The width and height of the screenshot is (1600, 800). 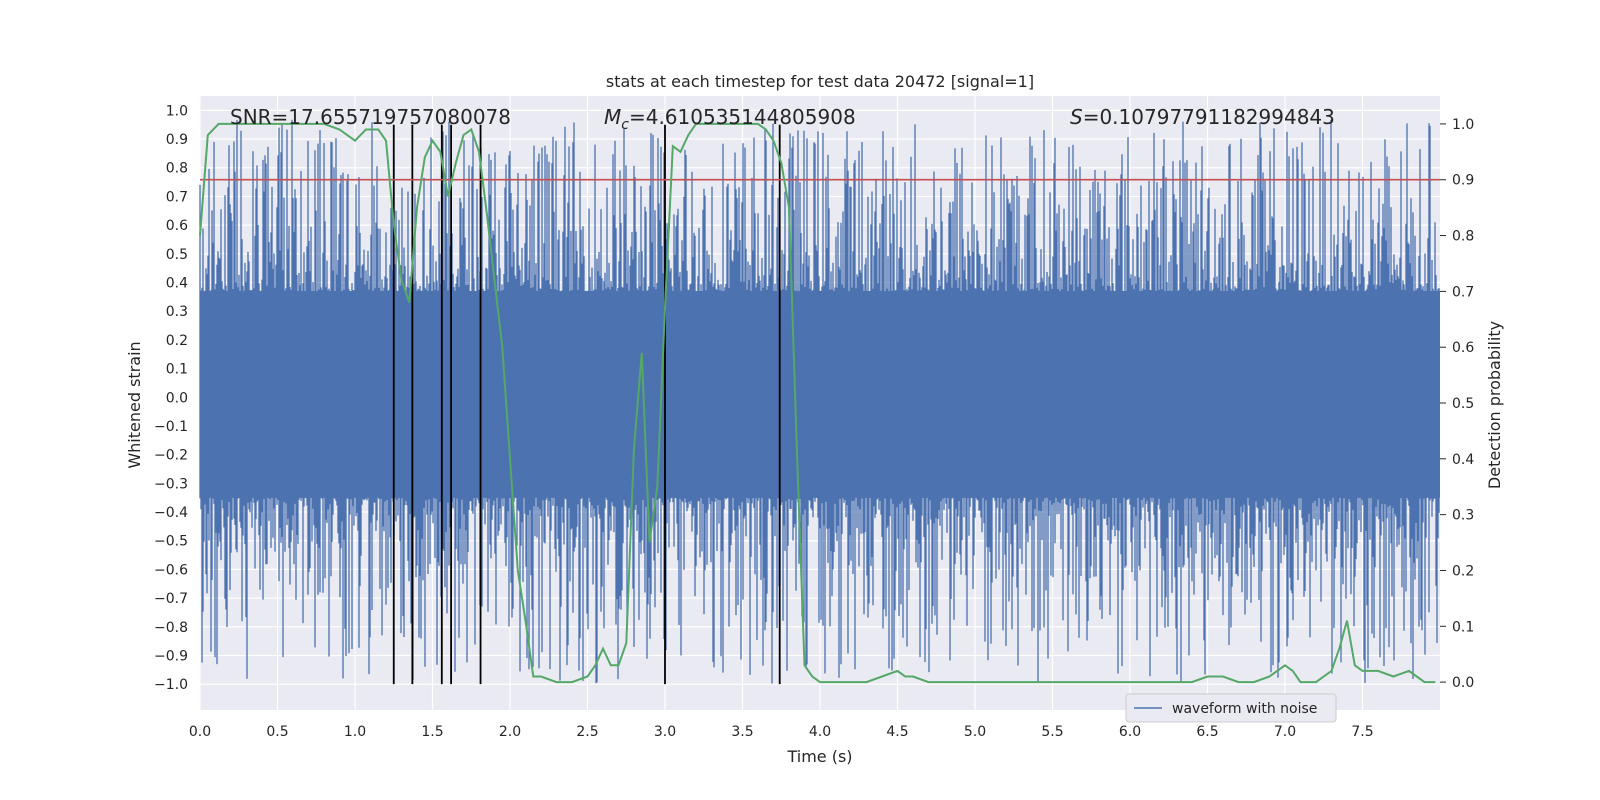 I want to click on x-tick-label: 4.0, so click(x=820, y=732).